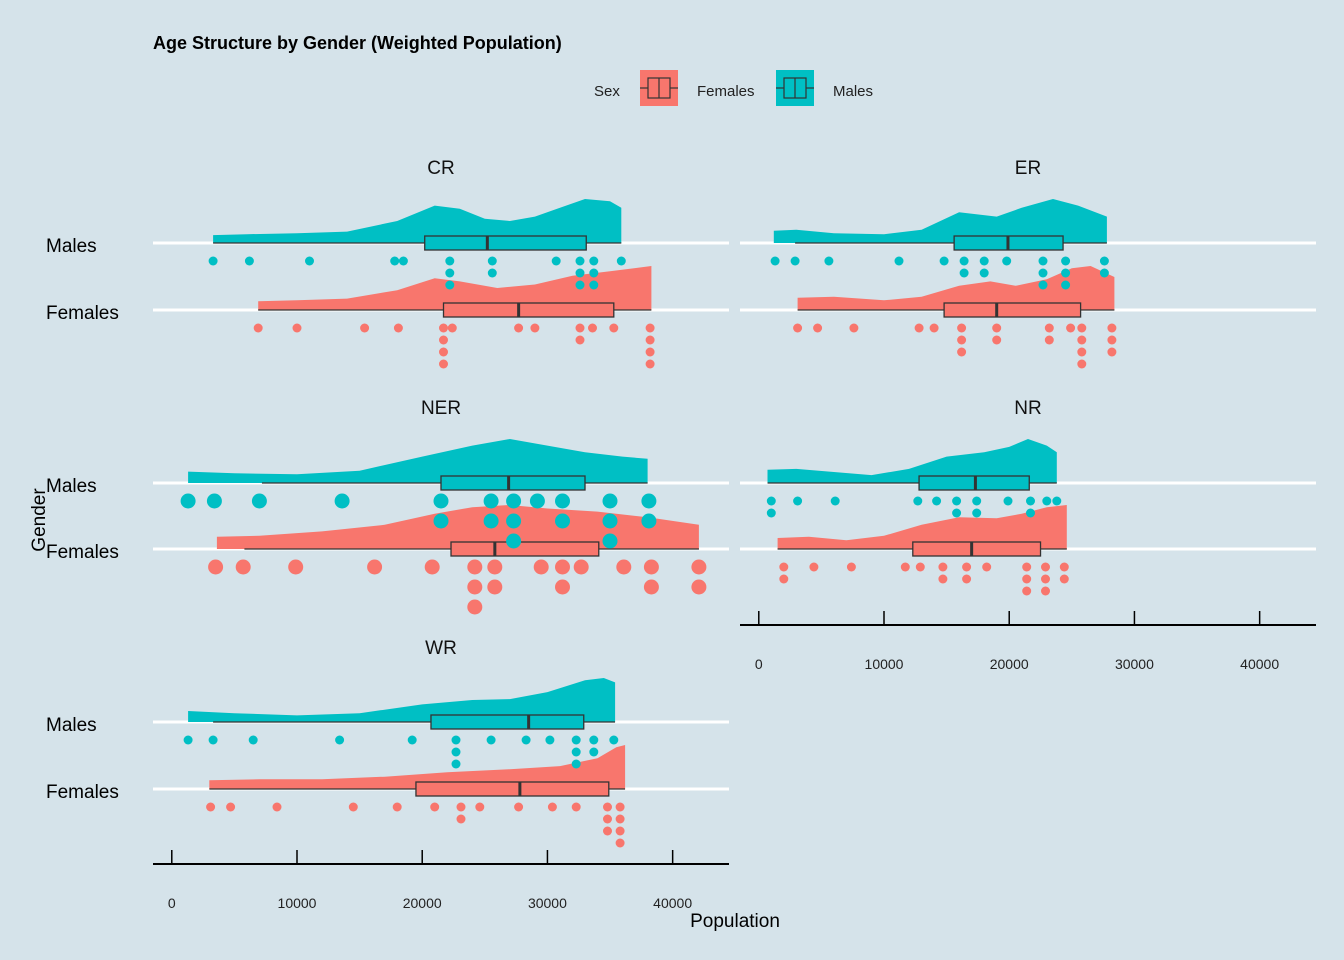  What do you see at coordinates (455, 288) in the screenshot?
I see `density-cr-females` at bounding box center [455, 288].